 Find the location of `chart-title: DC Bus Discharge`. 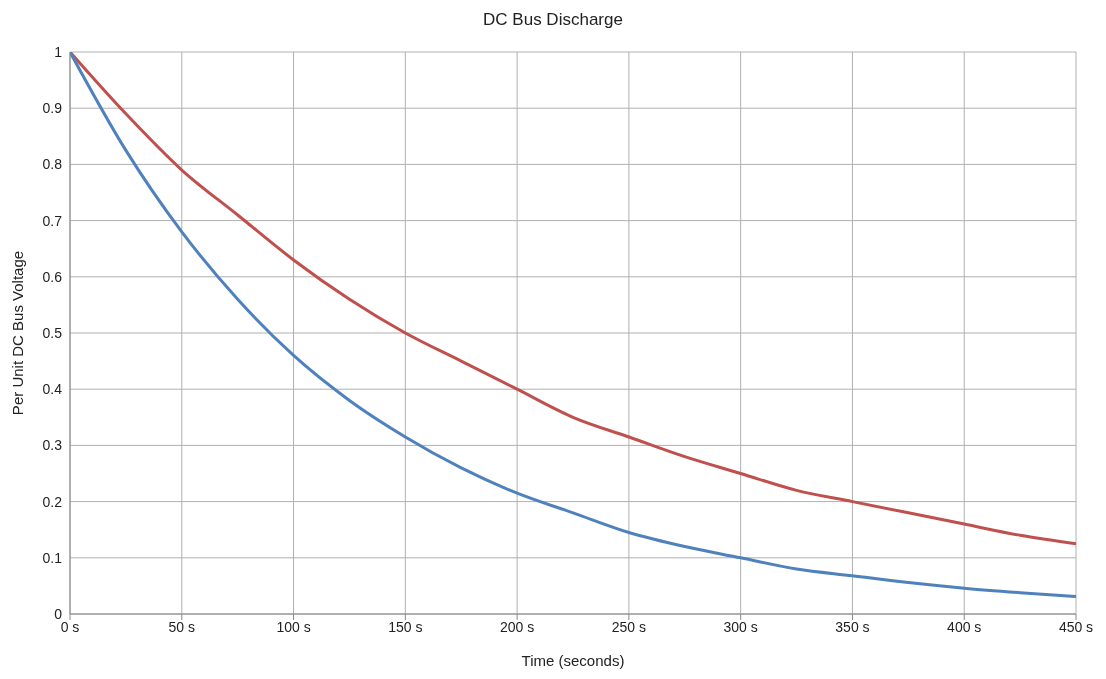

chart-title: DC Bus Discharge is located at coordinates (553, 20).